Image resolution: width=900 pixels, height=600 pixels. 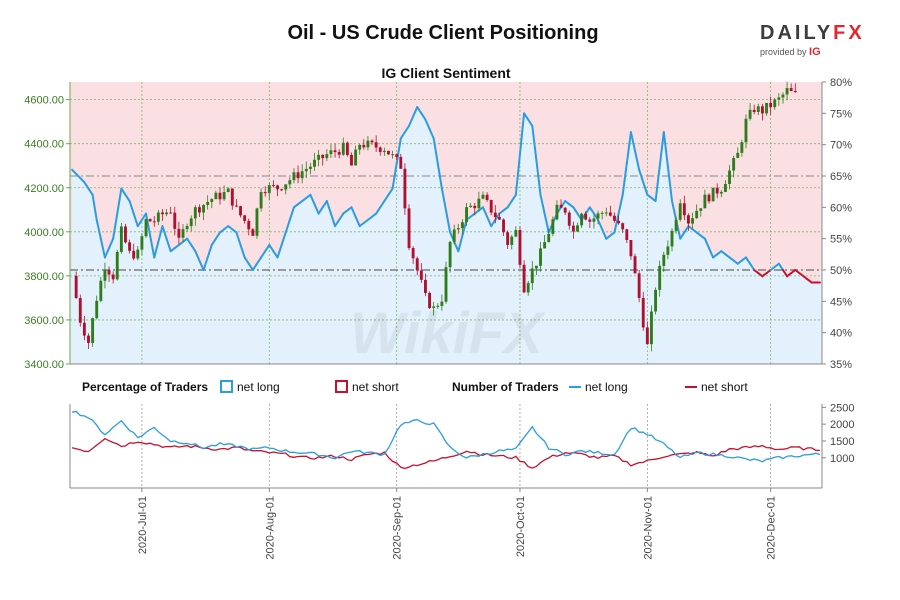 I want to click on pct-tick-label: 55%, so click(x=841, y=240).